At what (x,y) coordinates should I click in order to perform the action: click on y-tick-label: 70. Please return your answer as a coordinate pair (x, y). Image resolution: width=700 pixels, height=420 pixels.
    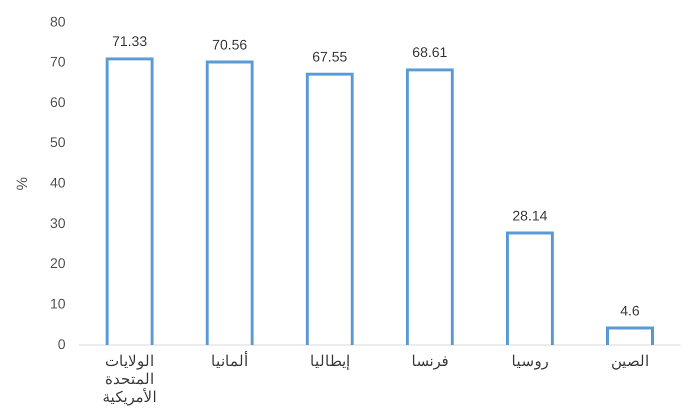
    Looking at the image, I should click on (58, 62).